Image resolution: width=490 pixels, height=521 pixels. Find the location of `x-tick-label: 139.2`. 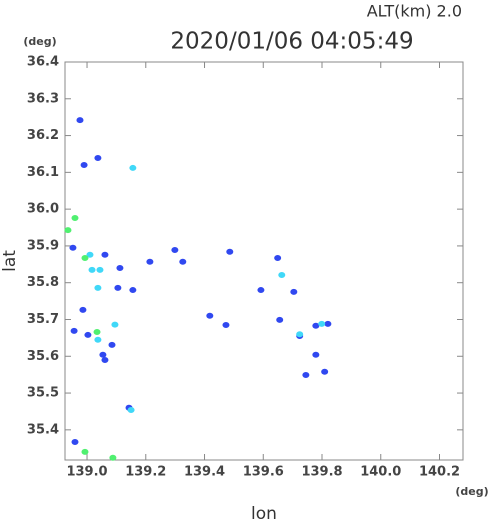

x-tick-label: 139.2 is located at coordinates (145, 472).